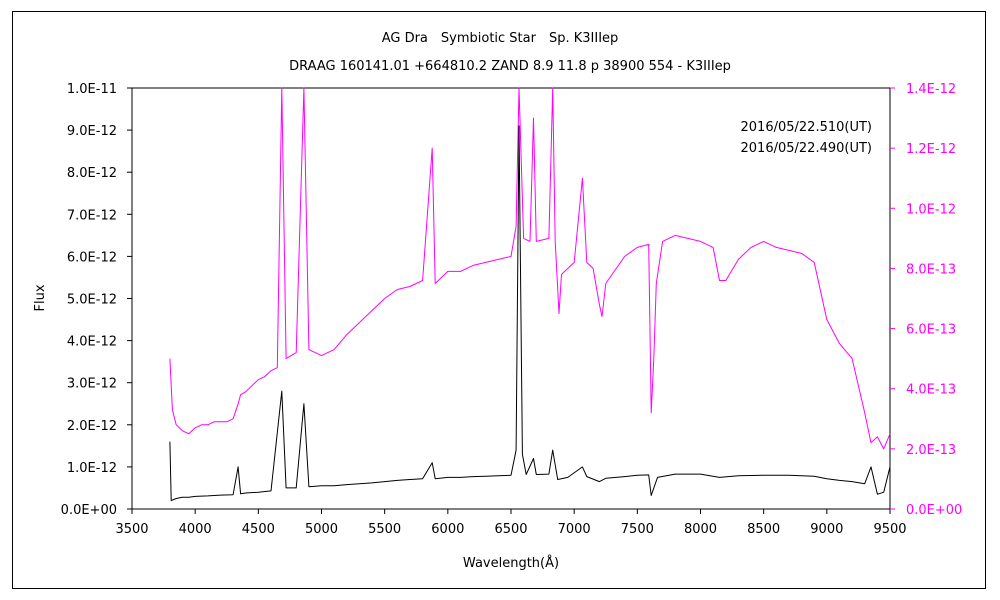 The height and width of the screenshot is (600, 1000). What do you see at coordinates (92, 384) in the screenshot?
I see `y-left-tick-label: 3.0E-12` at bounding box center [92, 384].